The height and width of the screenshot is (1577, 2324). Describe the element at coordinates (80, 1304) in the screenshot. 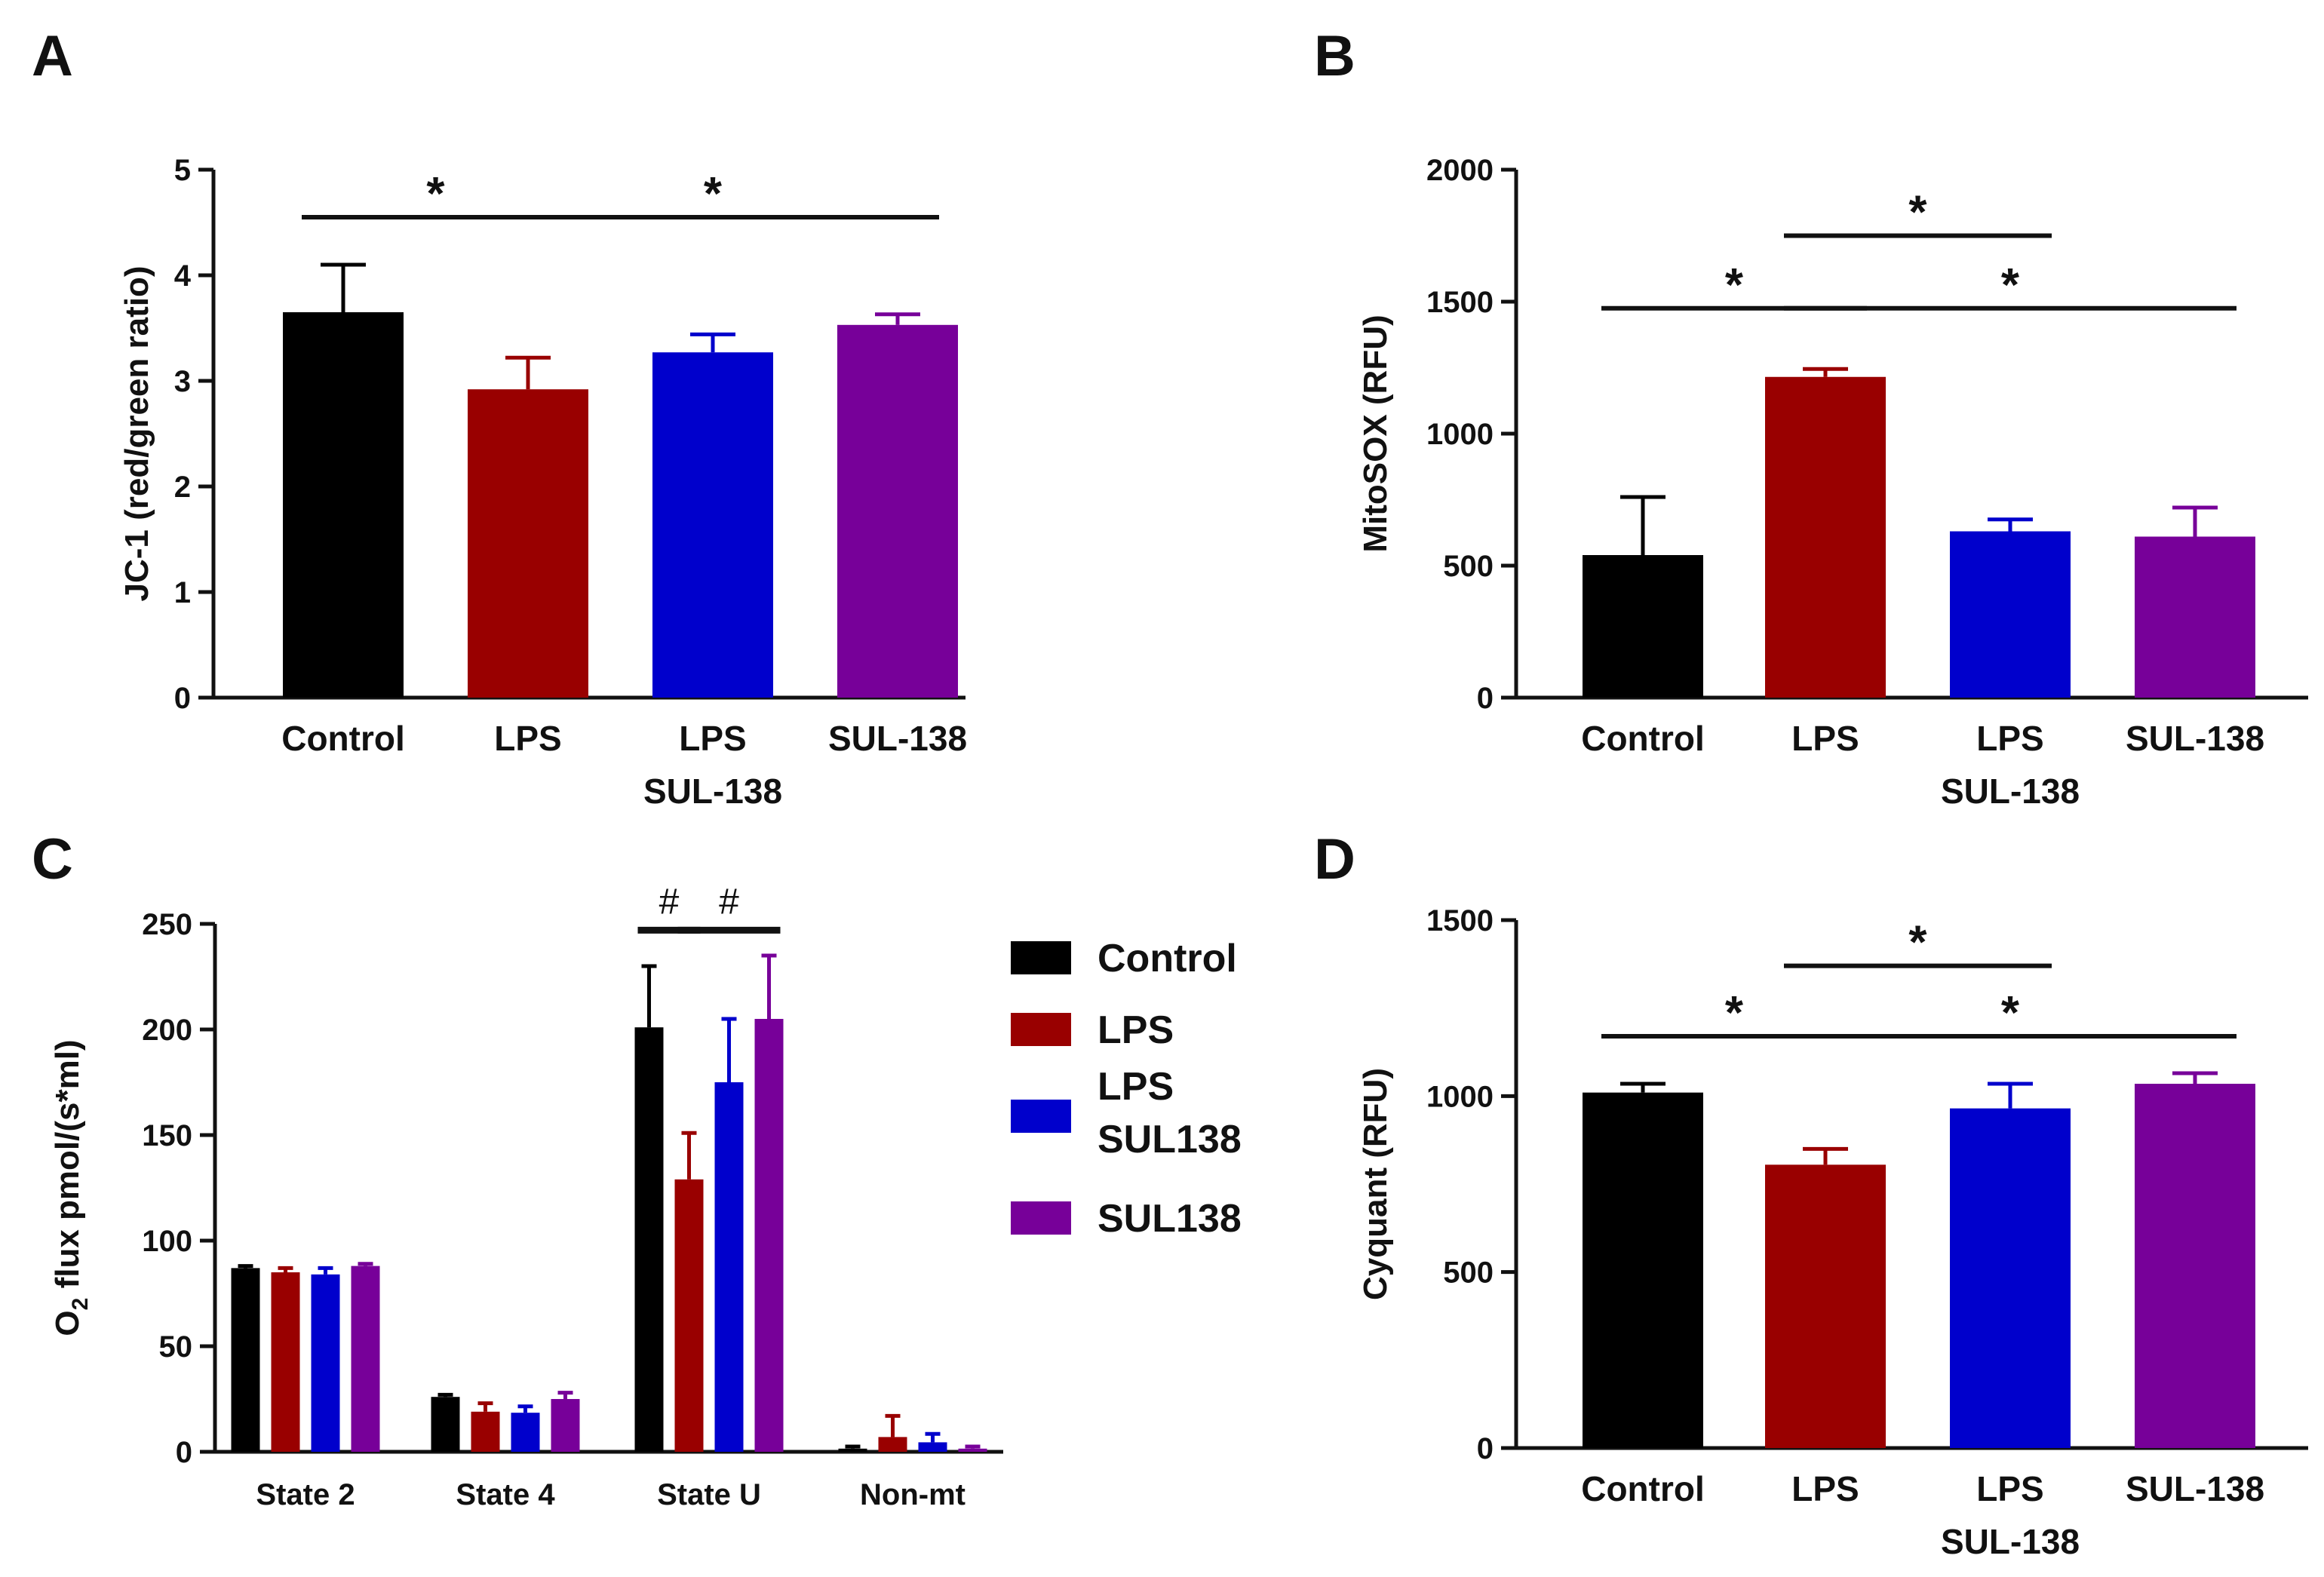

I see `y-axis-title-sub: 2` at that location.